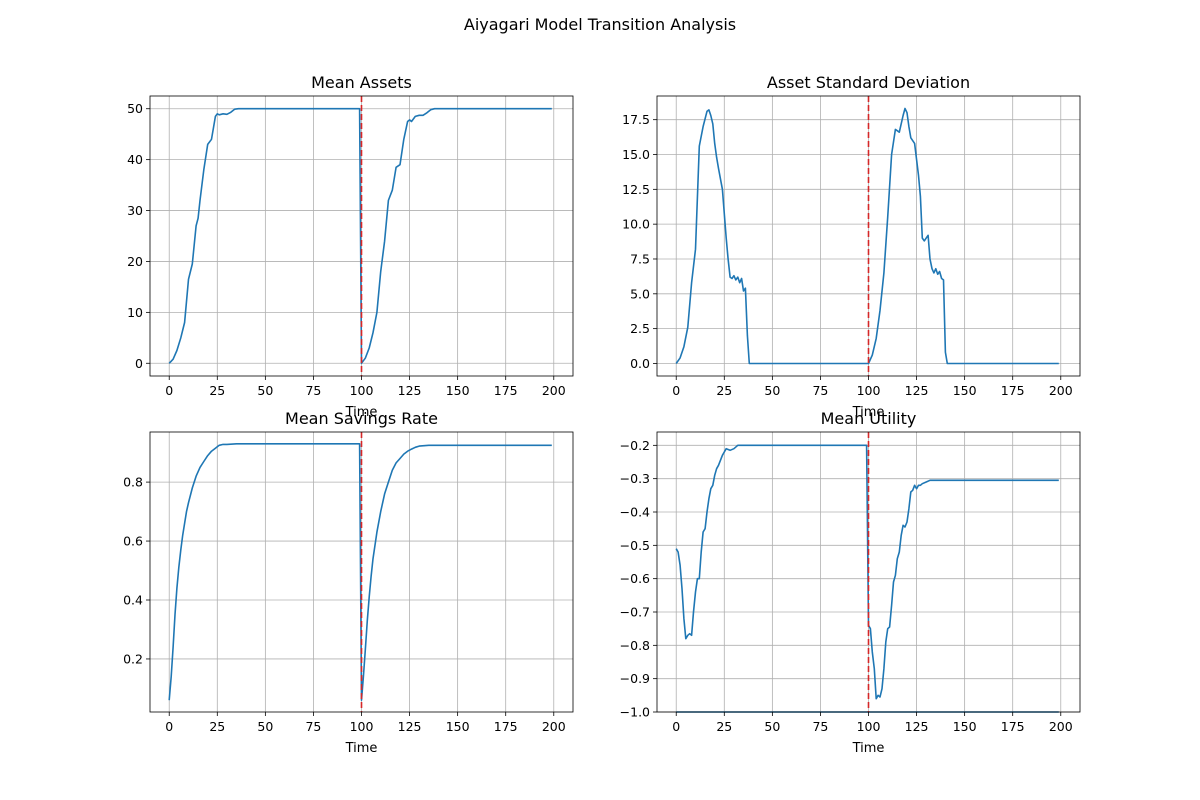  I want to click on asset-std-title: Asset Standard Deviation, so click(868, 82).